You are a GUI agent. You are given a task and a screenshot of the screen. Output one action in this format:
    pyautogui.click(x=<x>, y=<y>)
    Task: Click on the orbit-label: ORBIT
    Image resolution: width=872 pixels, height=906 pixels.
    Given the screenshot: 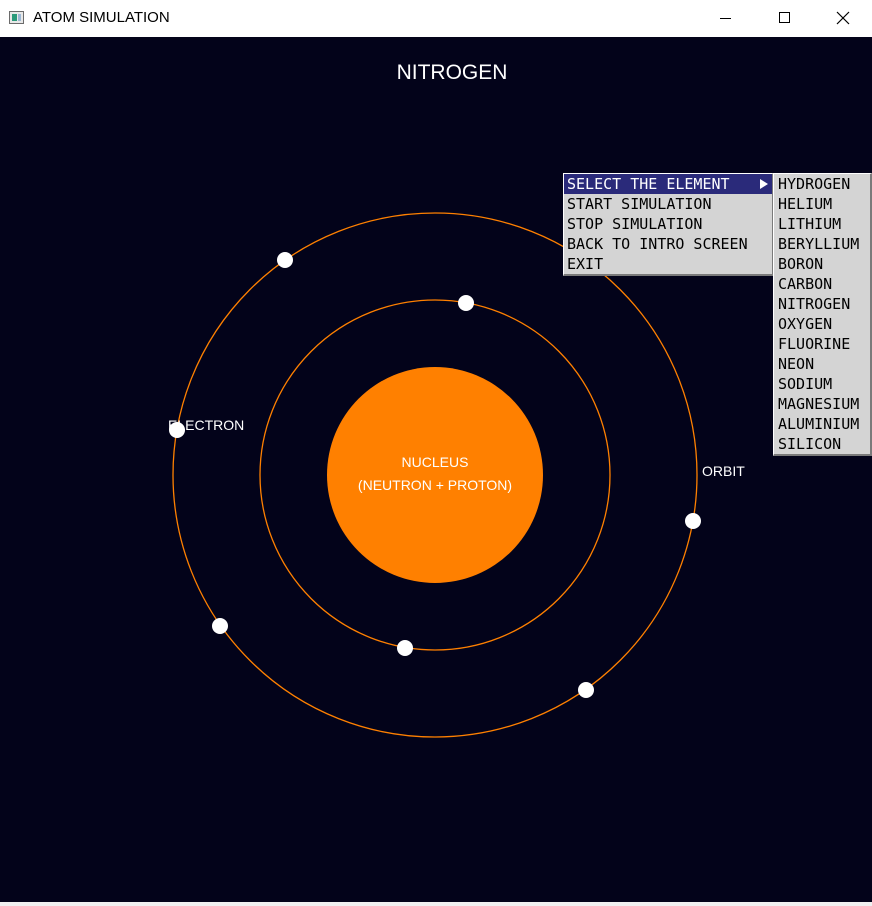 What is the action you would take?
    pyautogui.click(x=723, y=471)
    